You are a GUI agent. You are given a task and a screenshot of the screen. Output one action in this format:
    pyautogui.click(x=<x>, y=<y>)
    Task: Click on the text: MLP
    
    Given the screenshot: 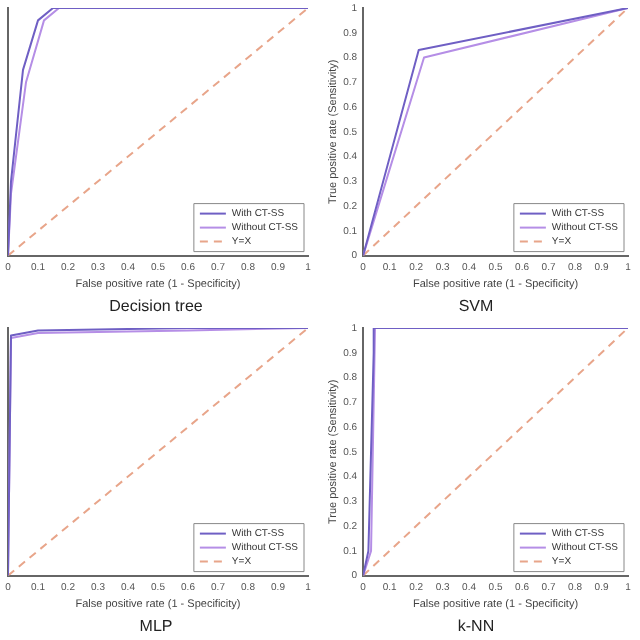 What is the action you would take?
    pyautogui.click(x=156, y=625)
    